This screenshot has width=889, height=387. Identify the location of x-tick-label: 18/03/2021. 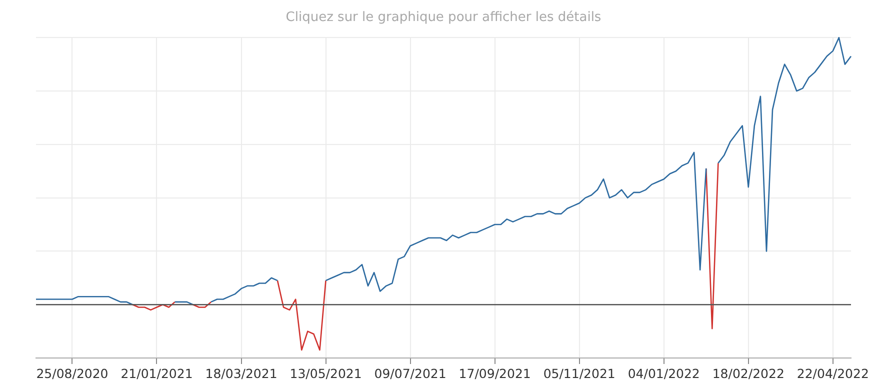
(241, 373).